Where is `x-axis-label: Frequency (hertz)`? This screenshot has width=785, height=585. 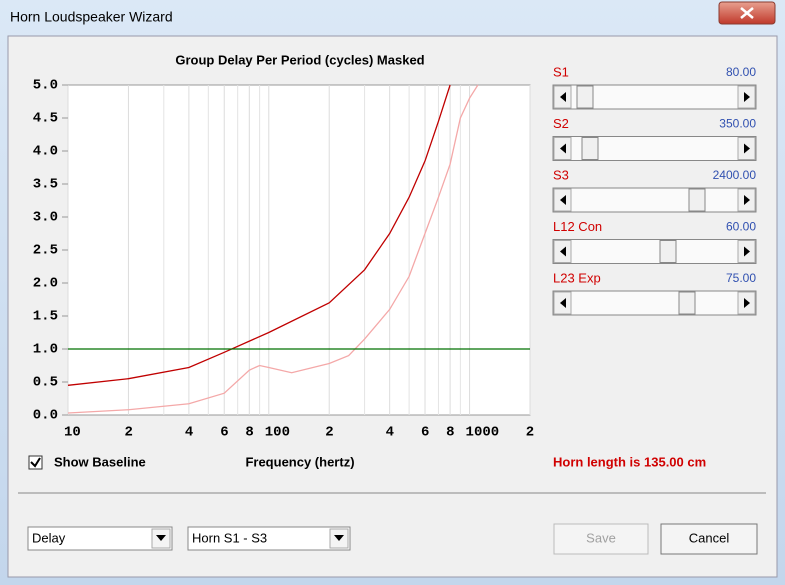
x-axis-label: Frequency (hertz) is located at coordinates (299, 461).